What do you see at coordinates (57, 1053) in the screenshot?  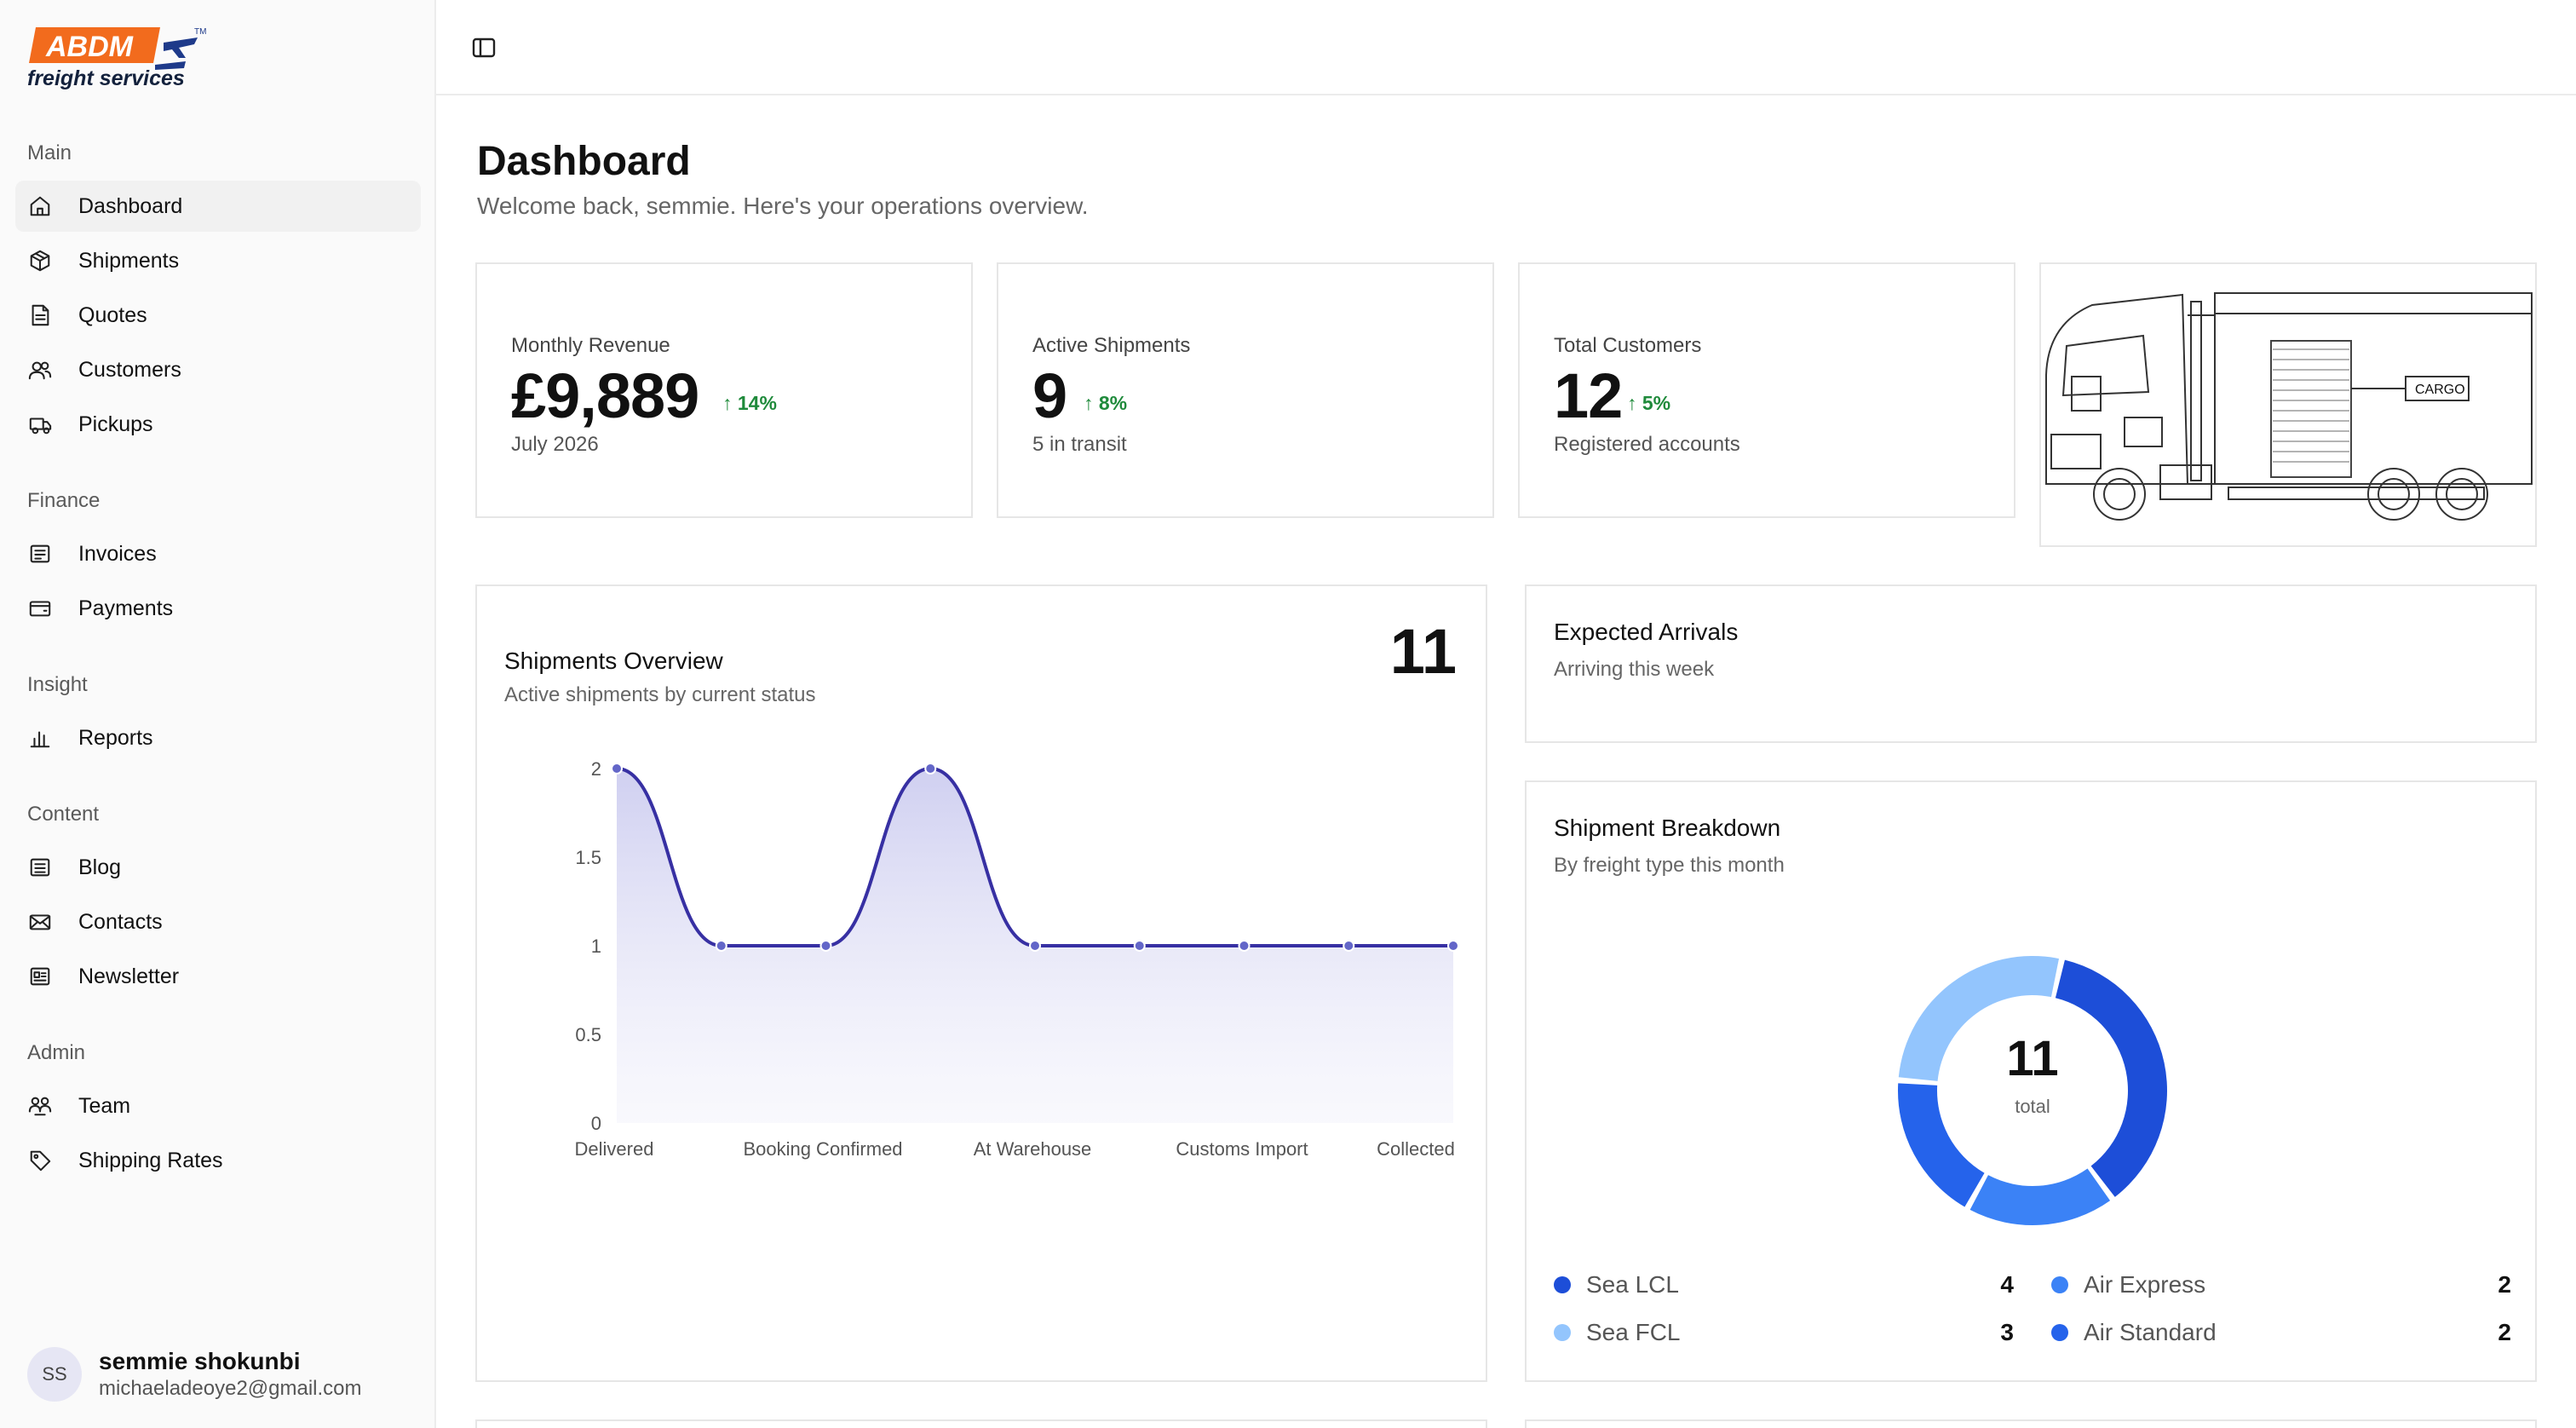 I see `nav-section-title: Admin` at bounding box center [57, 1053].